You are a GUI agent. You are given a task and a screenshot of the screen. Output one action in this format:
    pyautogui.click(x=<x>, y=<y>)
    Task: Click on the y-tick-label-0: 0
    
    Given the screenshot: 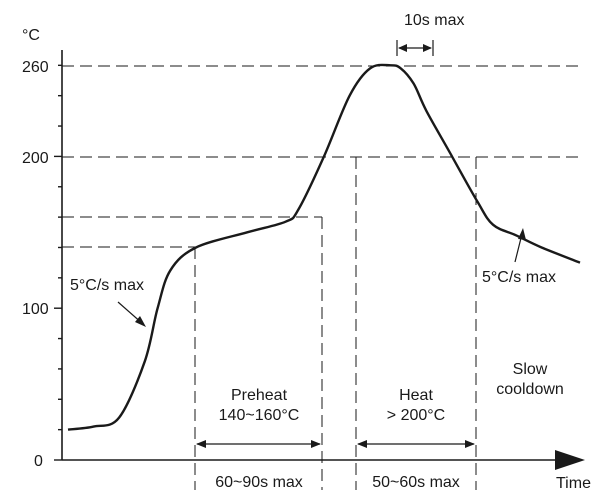 What is the action you would take?
    pyautogui.click(x=38, y=461)
    